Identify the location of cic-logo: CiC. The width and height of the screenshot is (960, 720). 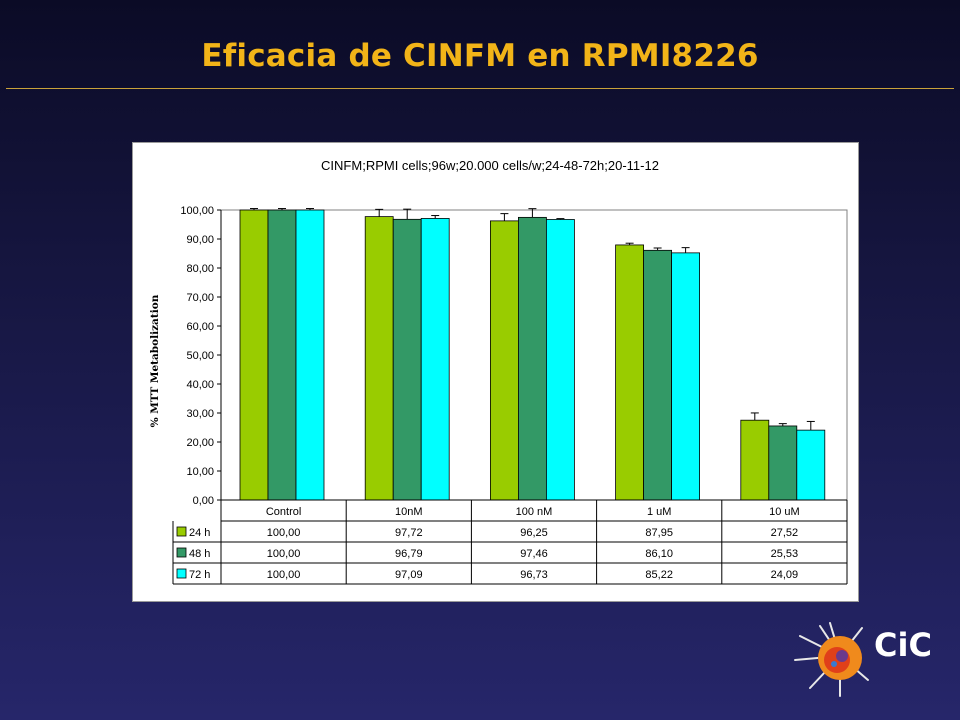
(870, 659).